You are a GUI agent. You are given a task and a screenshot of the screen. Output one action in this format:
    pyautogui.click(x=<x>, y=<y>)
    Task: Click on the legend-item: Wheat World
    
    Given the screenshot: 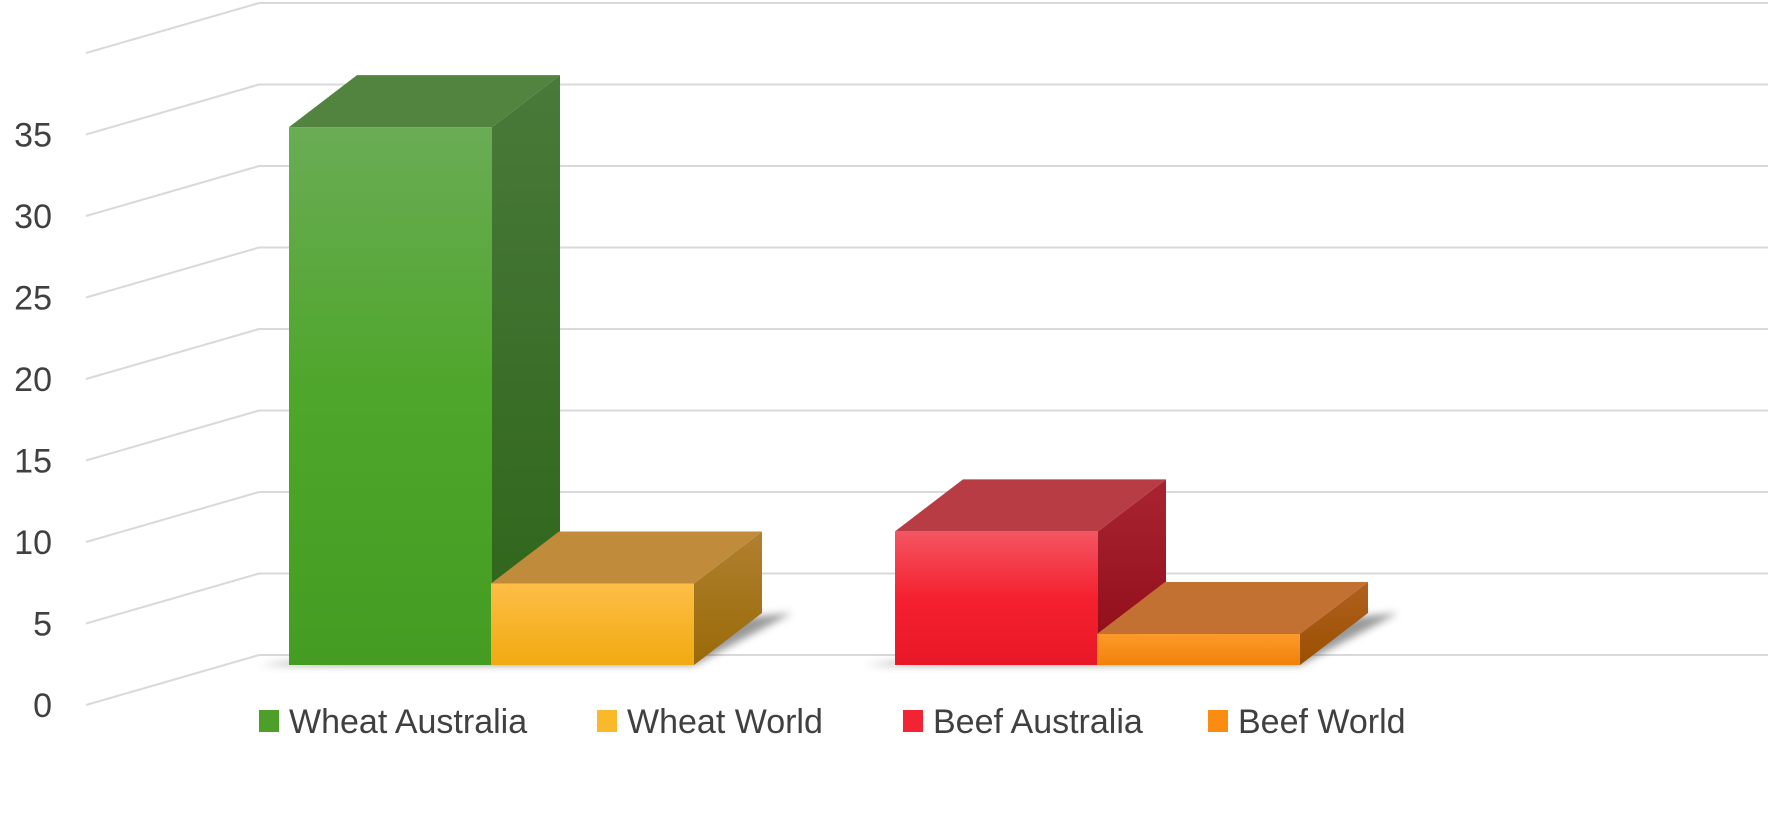 What is the action you would take?
    pyautogui.click(x=710, y=722)
    